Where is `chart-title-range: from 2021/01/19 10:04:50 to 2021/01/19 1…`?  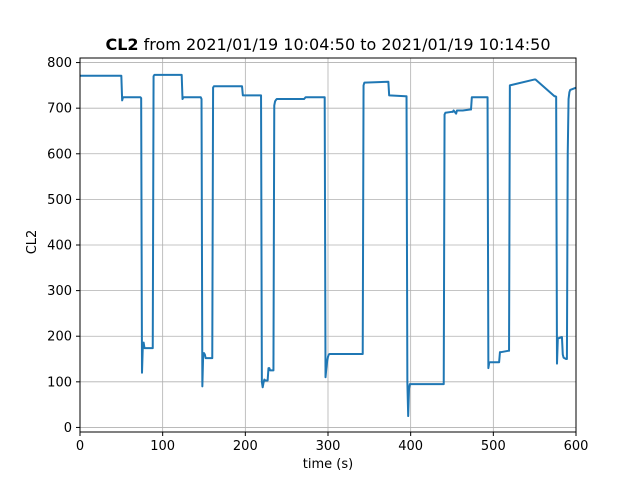
chart-title-range: from 2021/01/19 10:04:50 to 2021/01/19 1… is located at coordinates (345, 44).